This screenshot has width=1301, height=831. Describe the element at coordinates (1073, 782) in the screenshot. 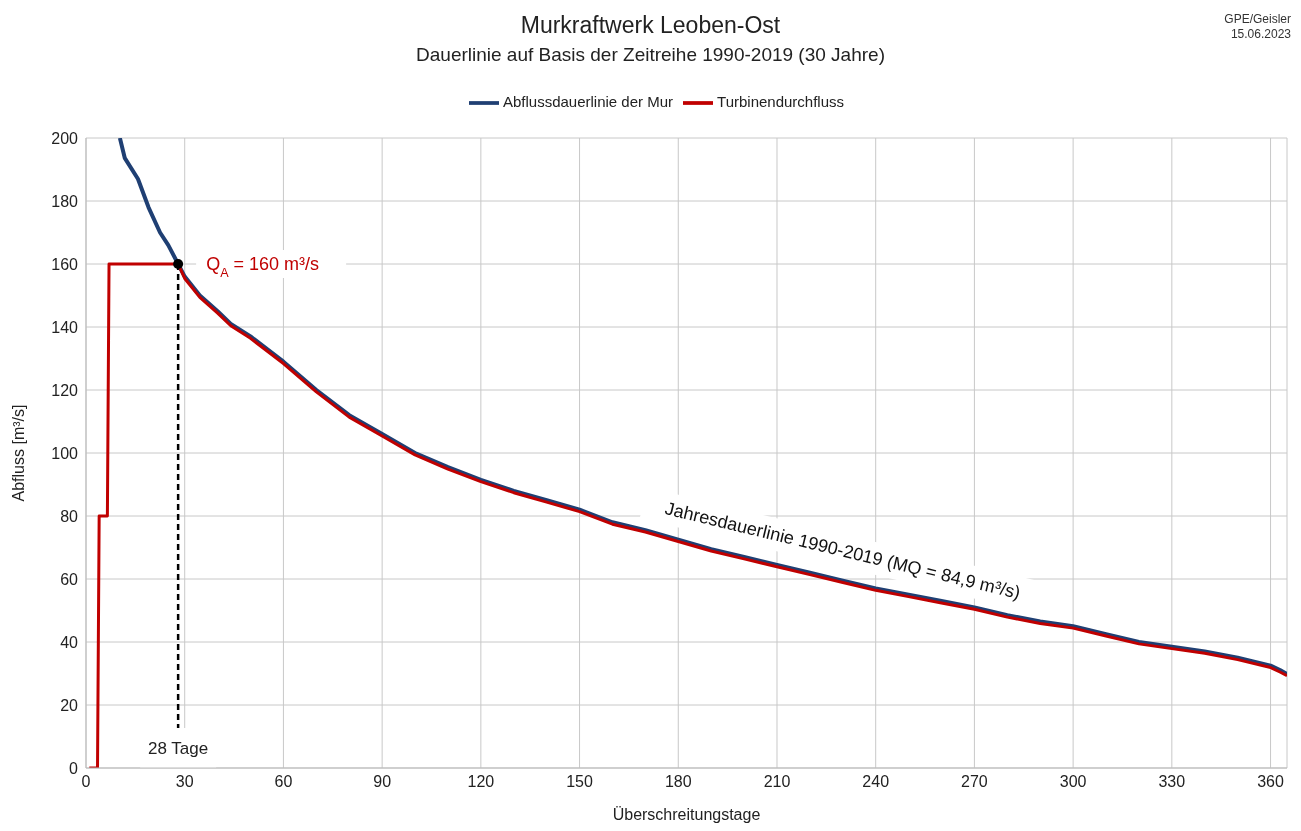

I see `x-tick-label: 300` at that location.